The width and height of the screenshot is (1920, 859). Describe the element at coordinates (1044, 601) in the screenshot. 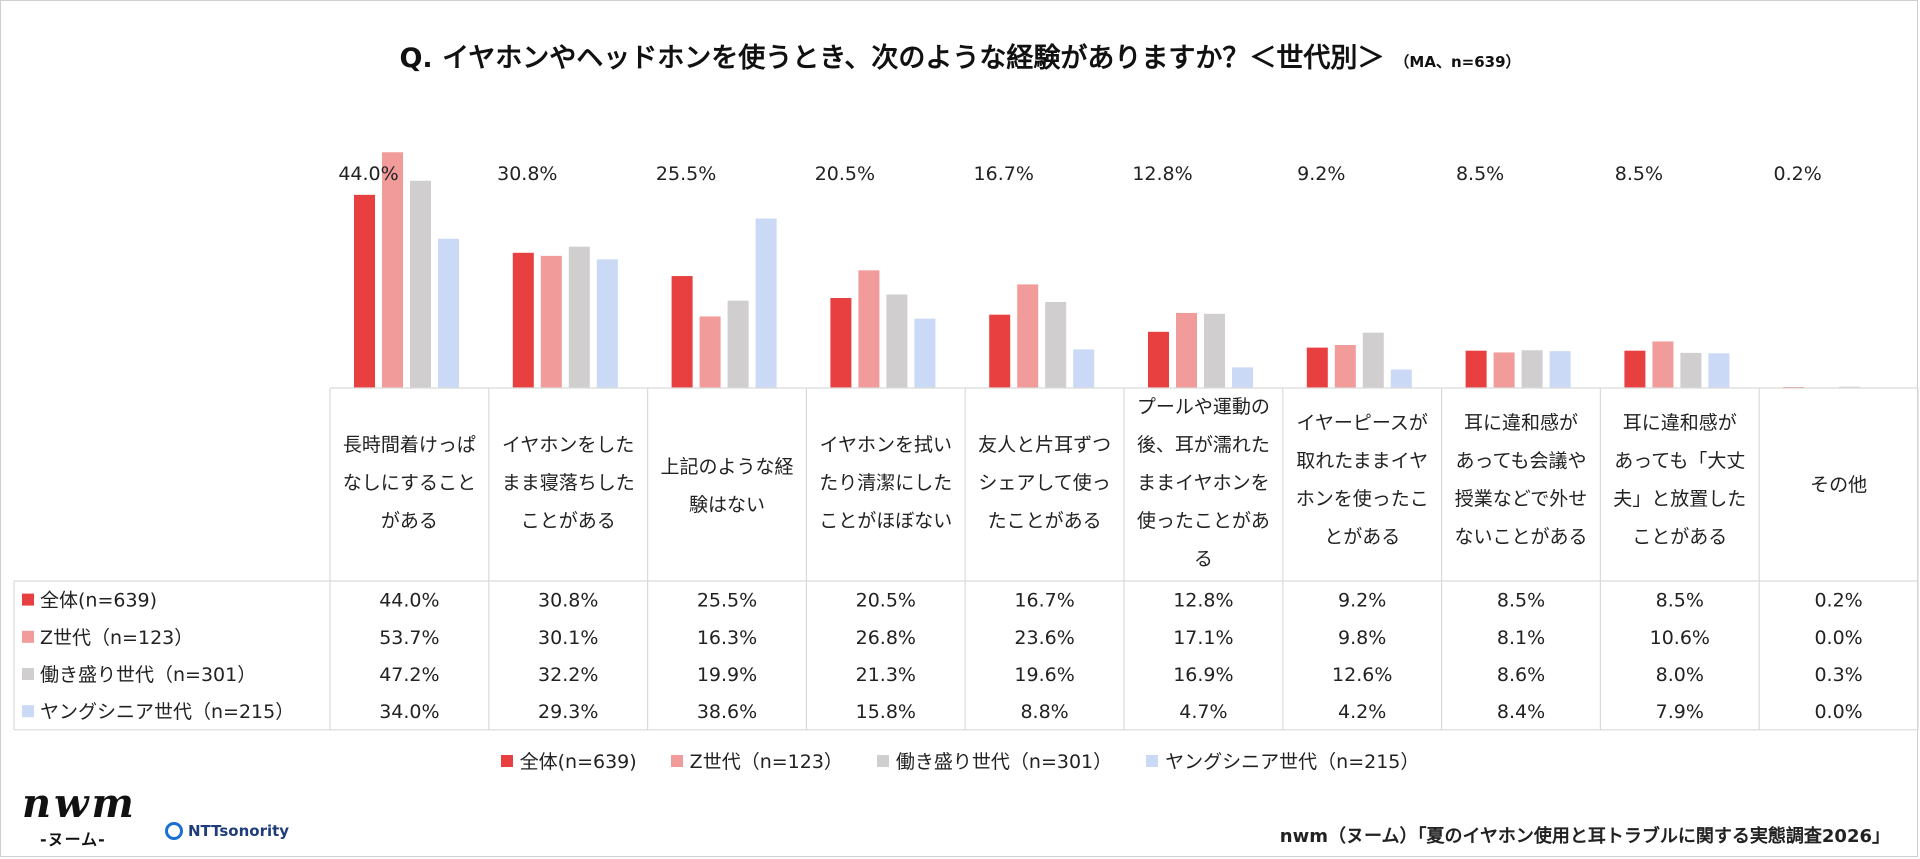

I see `table-cell-1-5: 16.7%` at that location.